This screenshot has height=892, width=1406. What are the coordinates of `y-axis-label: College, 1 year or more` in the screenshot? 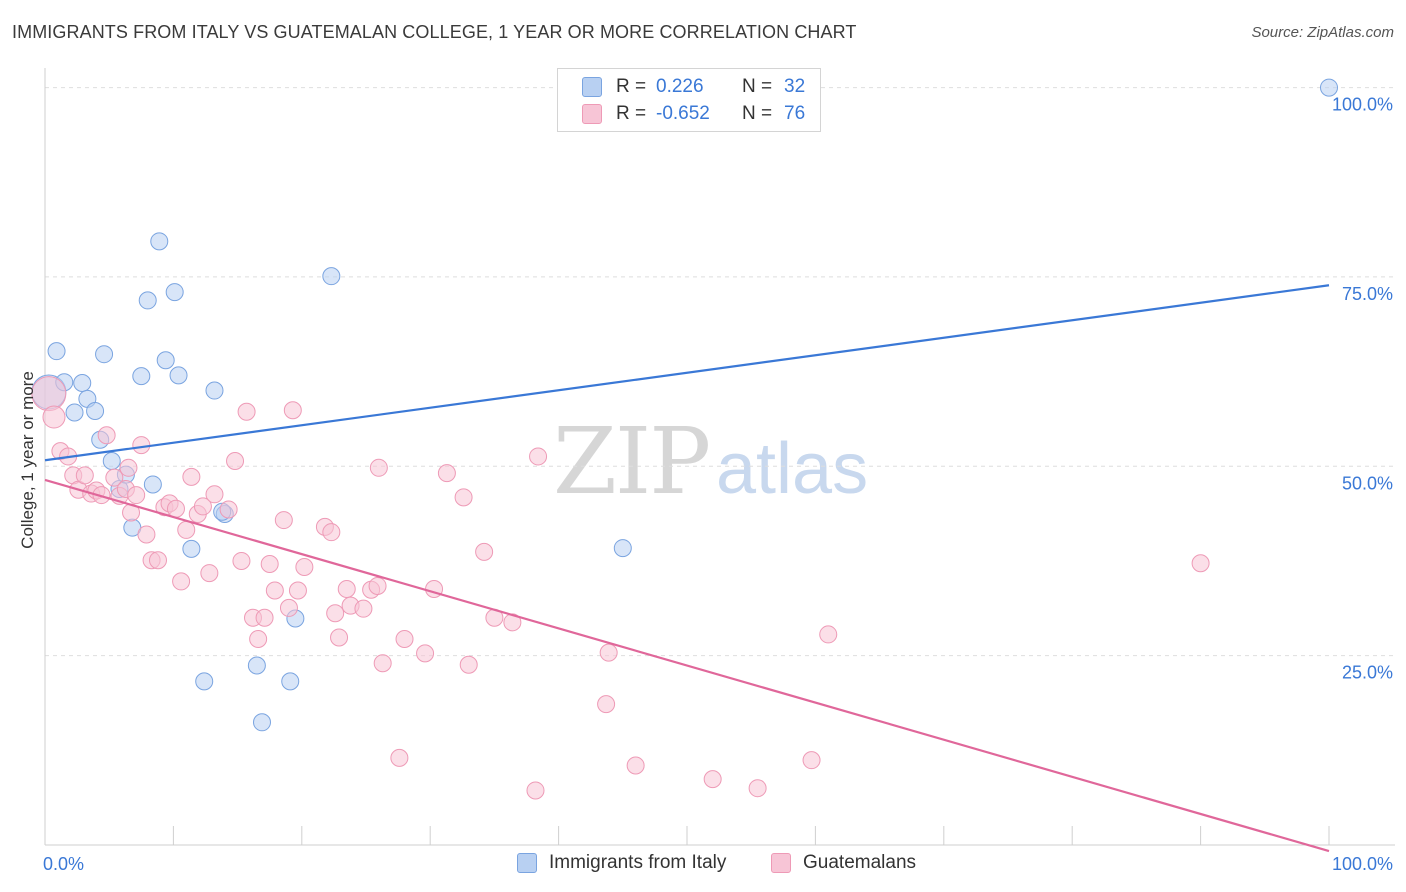 It's located at (27, 460).